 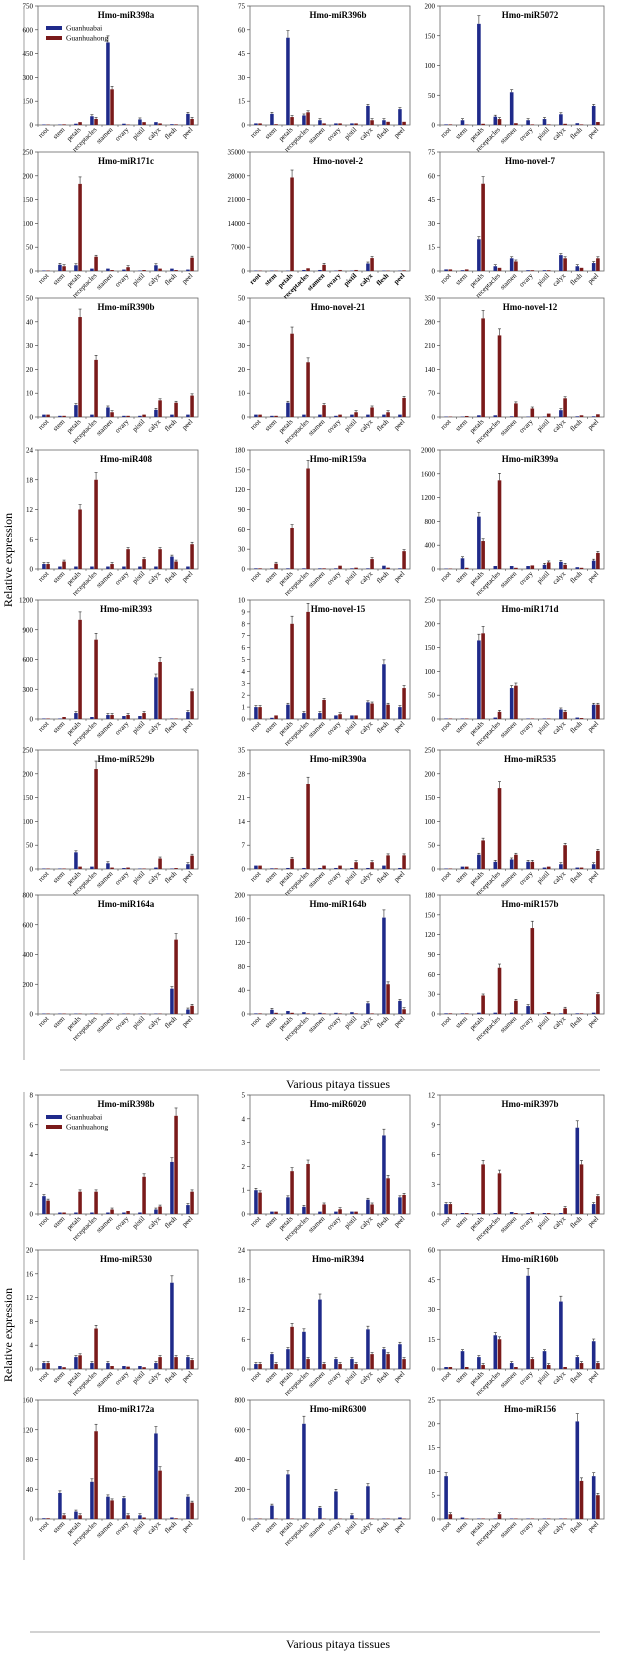 What do you see at coordinates (244, 684) in the screenshot?
I see `y-tick-label: 3` at bounding box center [244, 684].